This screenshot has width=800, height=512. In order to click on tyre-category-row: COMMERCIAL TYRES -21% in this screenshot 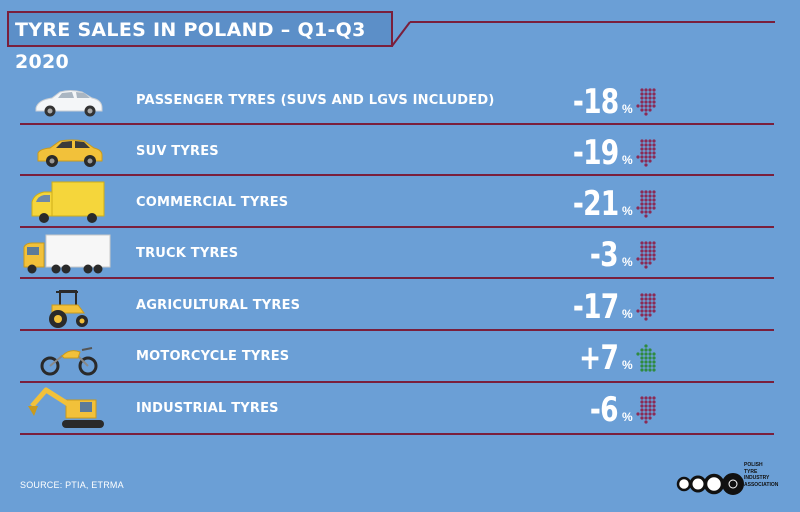, I will do `click(400, 206)`.